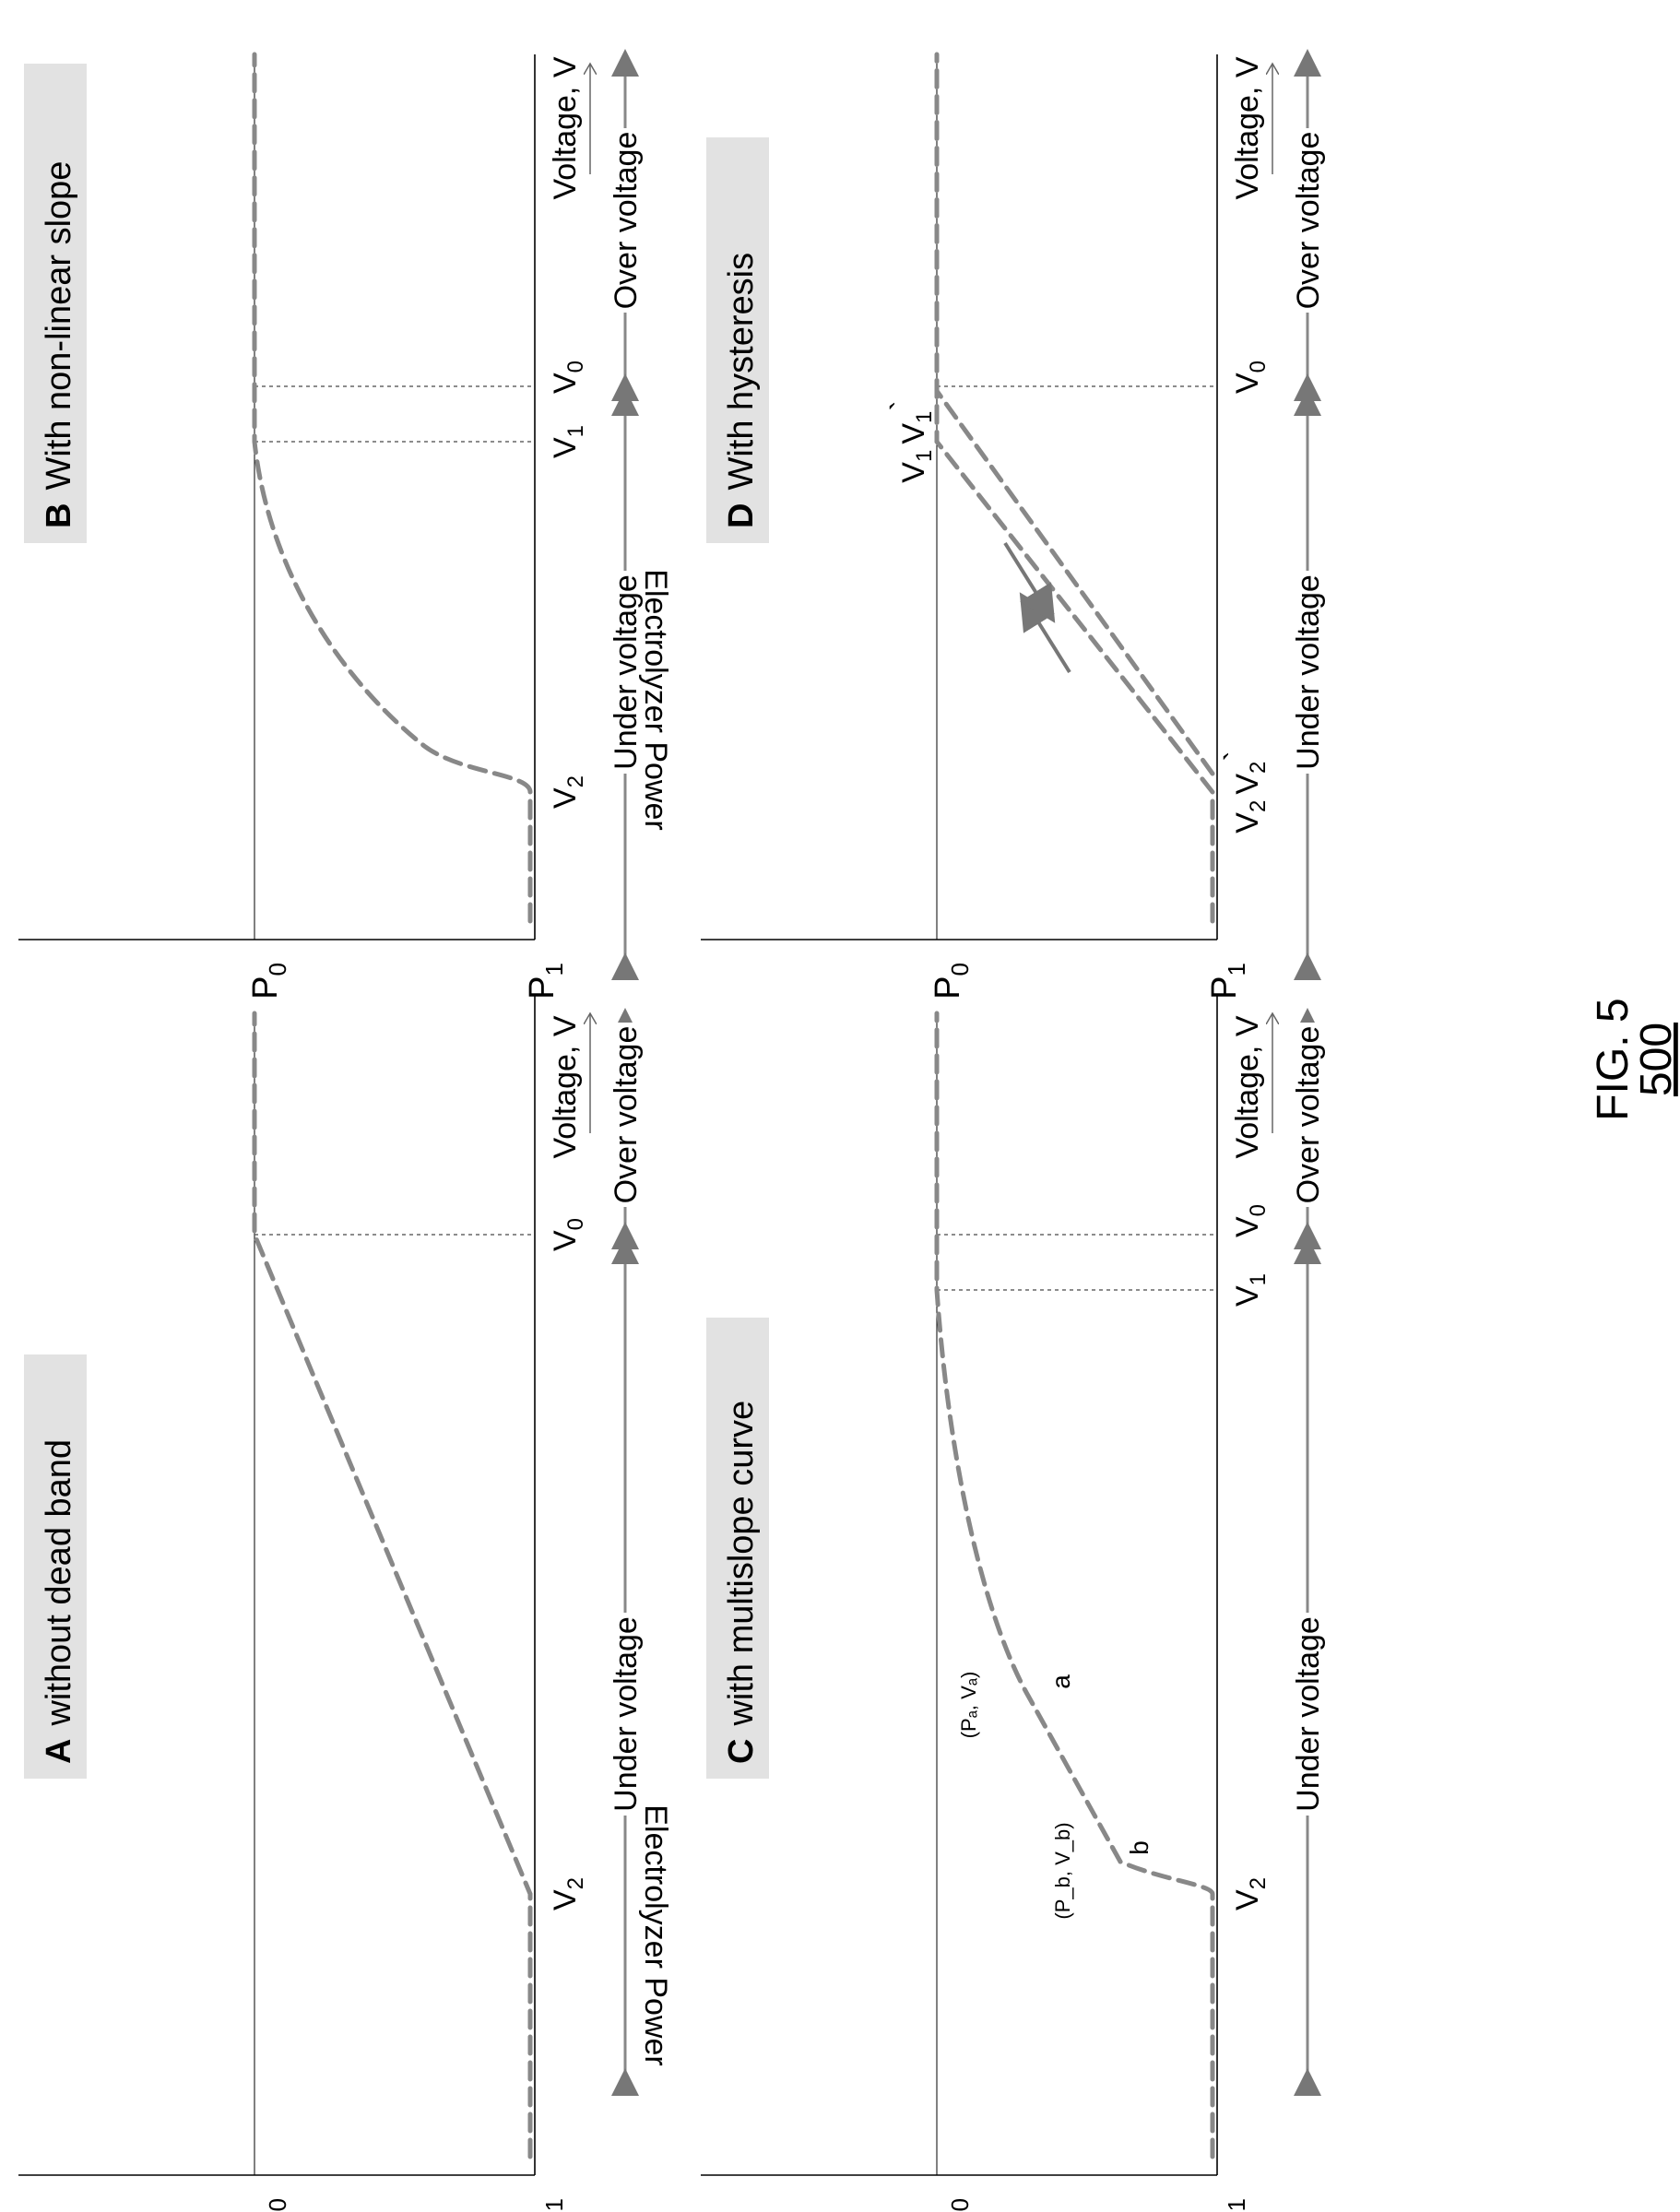 The height and width of the screenshot is (2212, 1680). I want to click on panel-d-x-axis-label: Voltage, V, so click(1247, 128).